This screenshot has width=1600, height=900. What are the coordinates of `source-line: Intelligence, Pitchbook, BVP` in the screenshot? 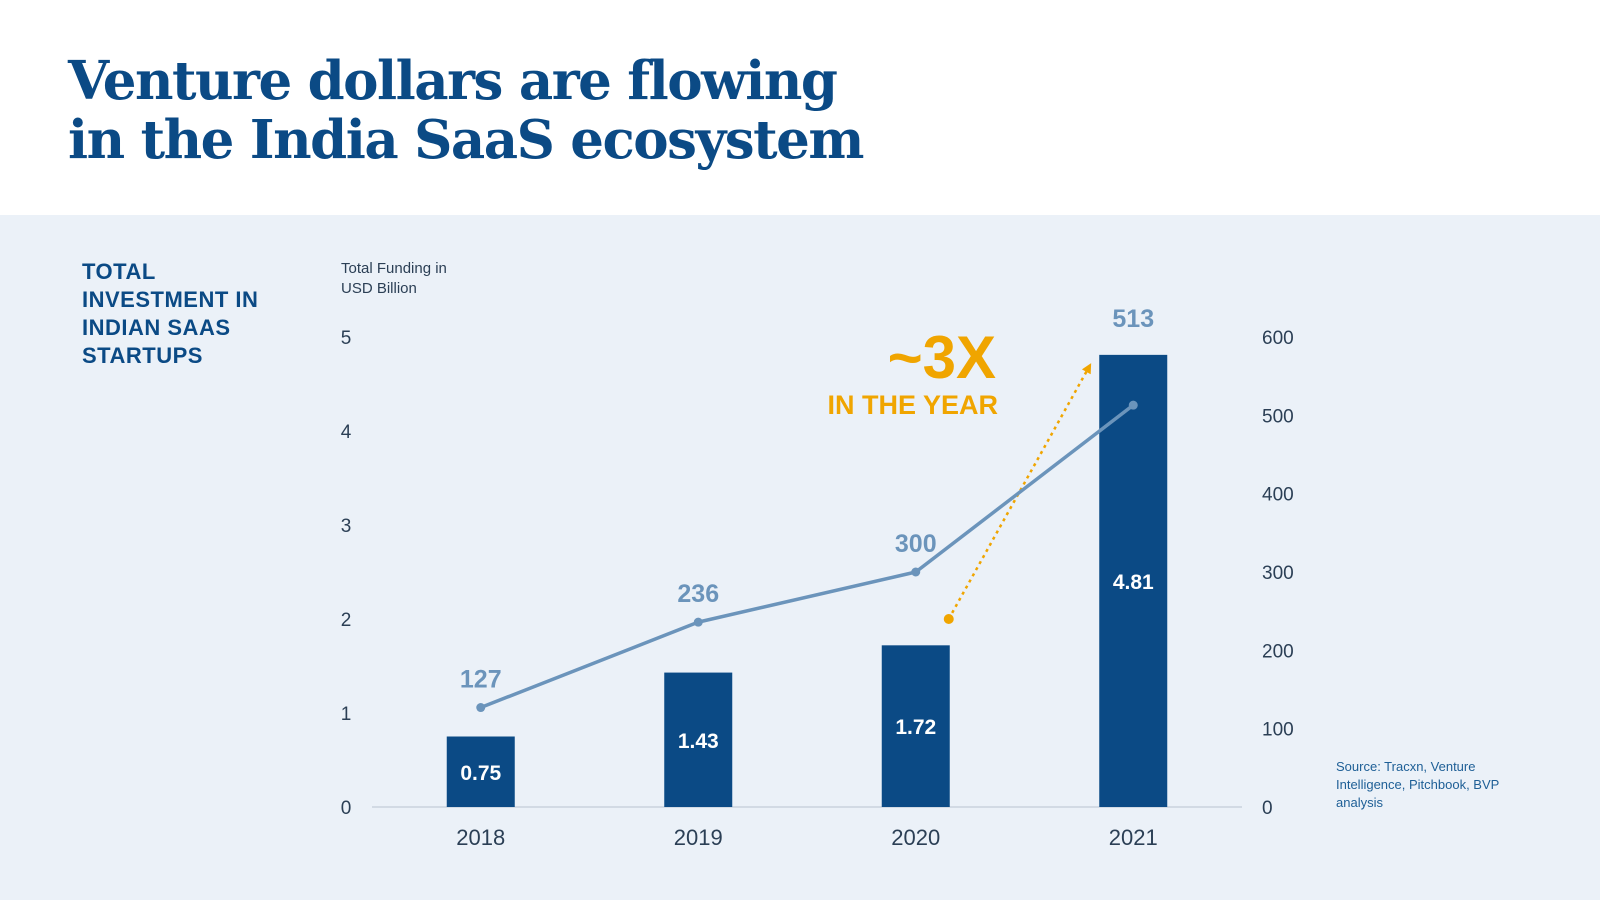 It's located at (1418, 784).